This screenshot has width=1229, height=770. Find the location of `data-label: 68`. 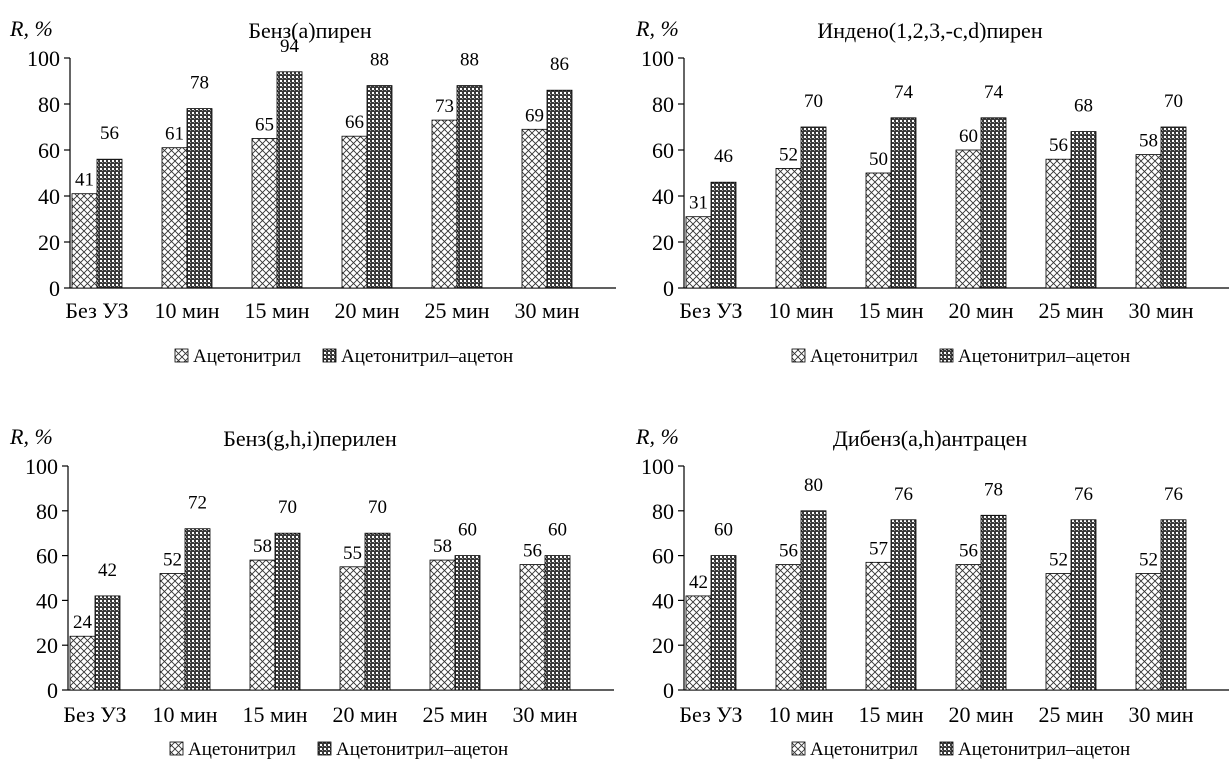

data-label: 68 is located at coordinates (1083, 106).